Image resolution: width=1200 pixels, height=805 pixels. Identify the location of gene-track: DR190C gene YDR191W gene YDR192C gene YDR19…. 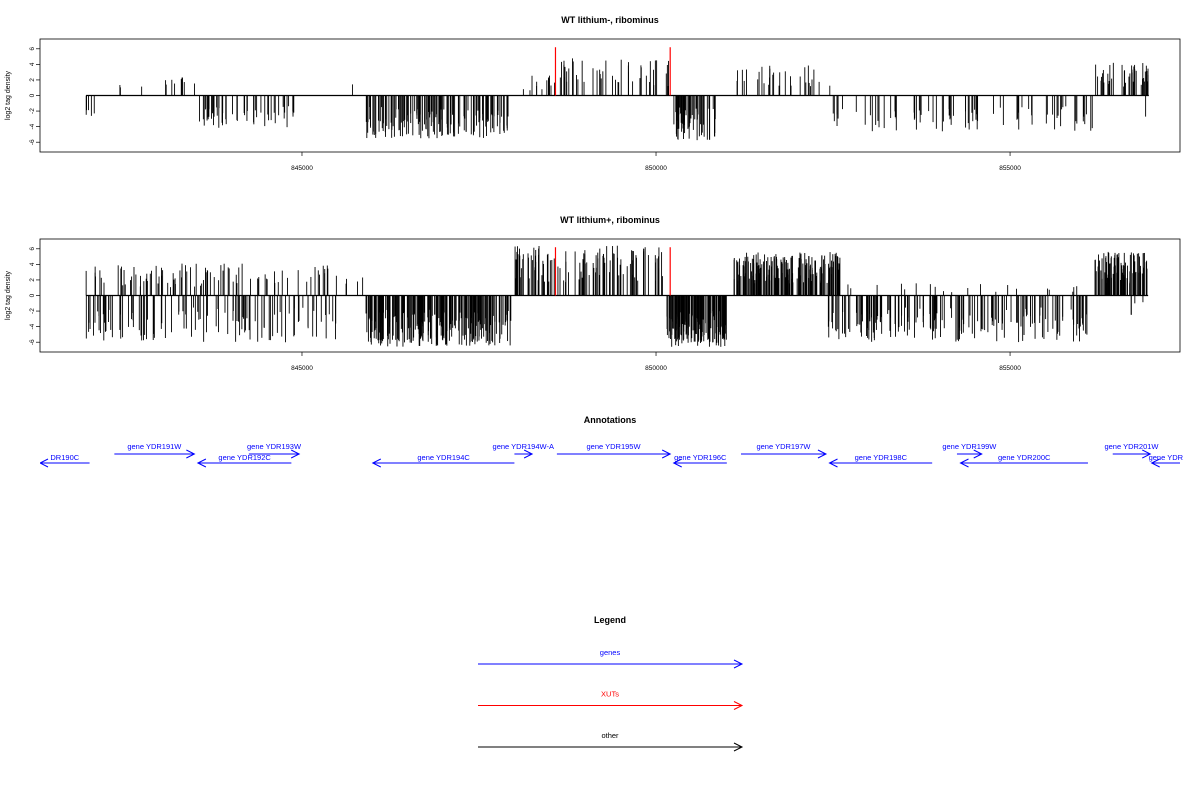
(612, 455).